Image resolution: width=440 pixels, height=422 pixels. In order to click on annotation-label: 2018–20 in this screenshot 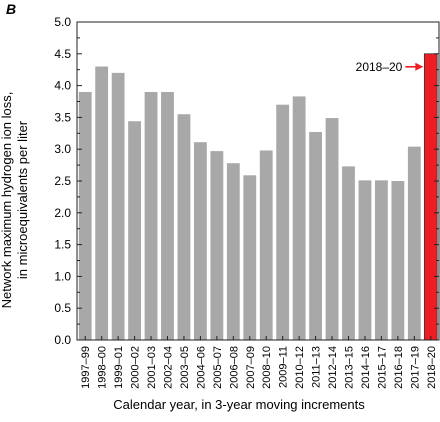, I will do `click(379, 67)`.